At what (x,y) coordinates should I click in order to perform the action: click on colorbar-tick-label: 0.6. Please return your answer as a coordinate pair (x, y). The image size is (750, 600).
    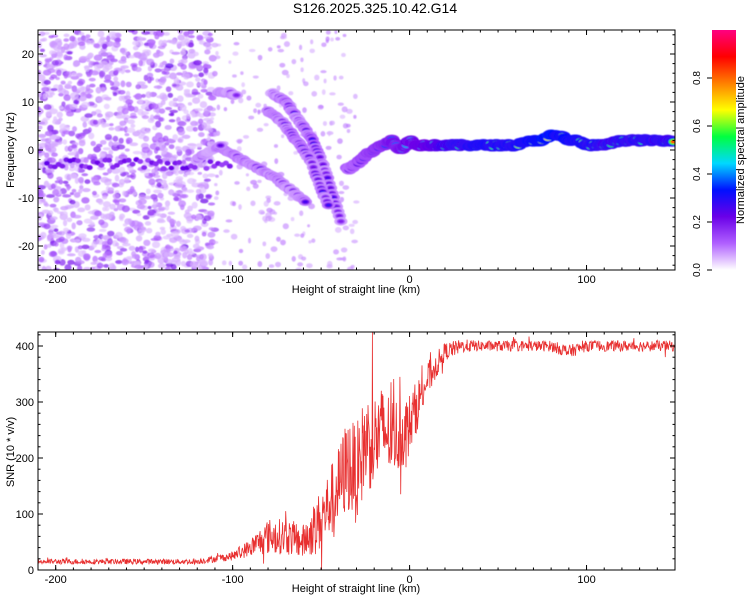
    Looking at the image, I should click on (697, 126).